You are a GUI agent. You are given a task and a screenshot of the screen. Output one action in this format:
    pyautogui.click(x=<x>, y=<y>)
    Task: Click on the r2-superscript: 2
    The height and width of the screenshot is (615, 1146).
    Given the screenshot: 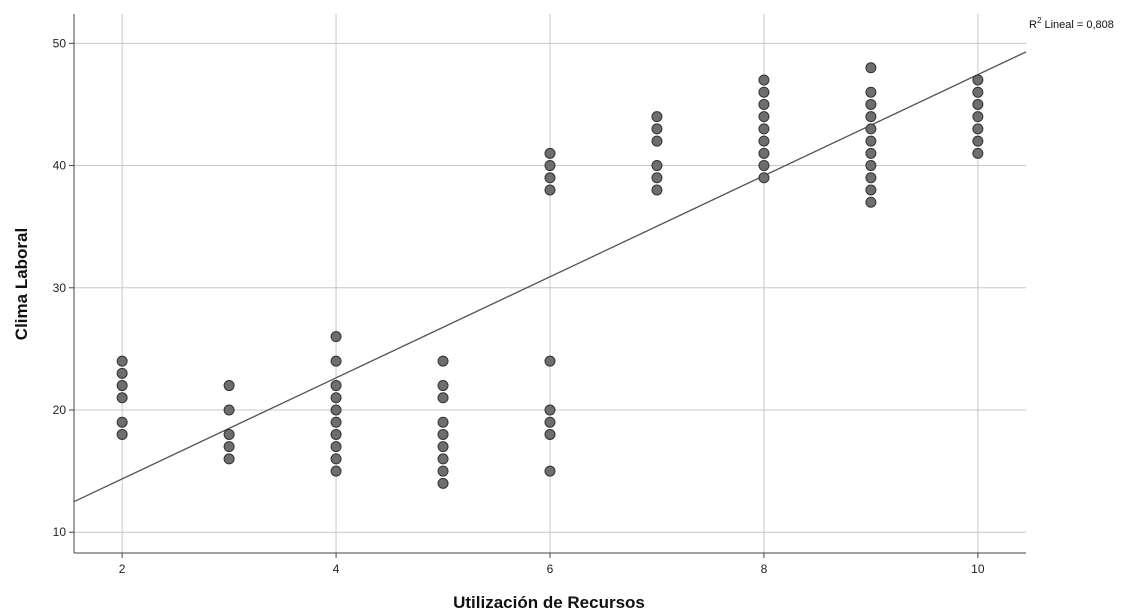 What is the action you would take?
    pyautogui.click(x=1039, y=20)
    